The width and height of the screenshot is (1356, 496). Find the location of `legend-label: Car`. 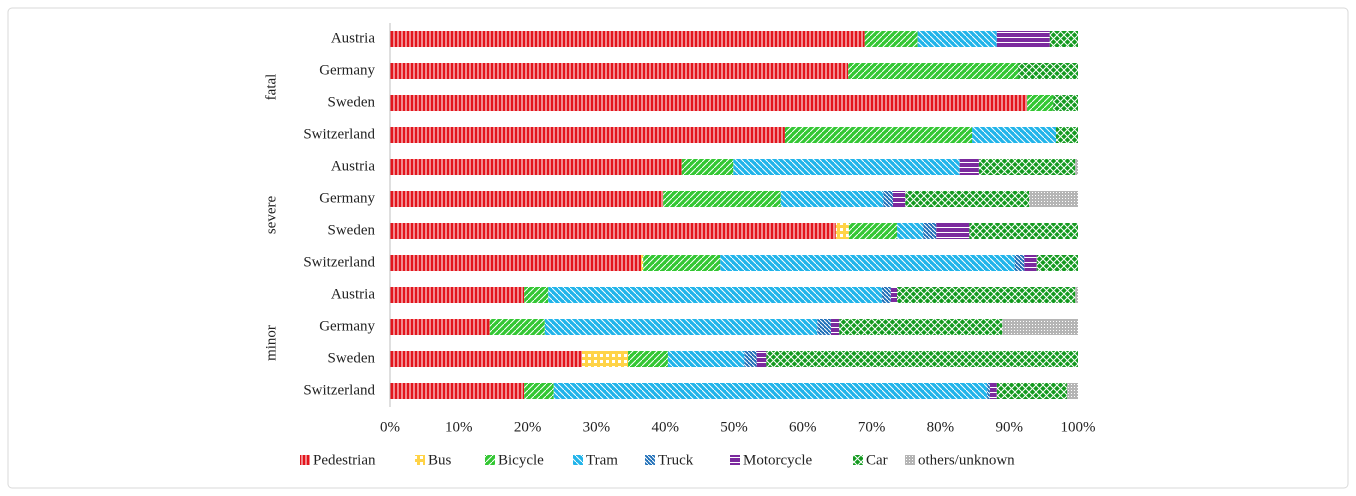

legend-label: Car is located at coordinates (877, 460).